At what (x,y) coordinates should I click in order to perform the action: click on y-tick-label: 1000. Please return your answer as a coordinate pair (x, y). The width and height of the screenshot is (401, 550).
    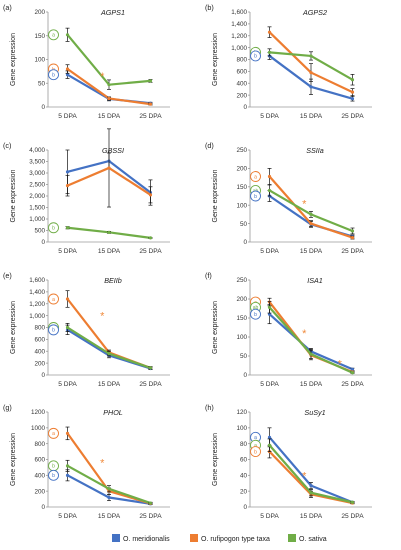
    Looking at the image, I should click on (38, 428).